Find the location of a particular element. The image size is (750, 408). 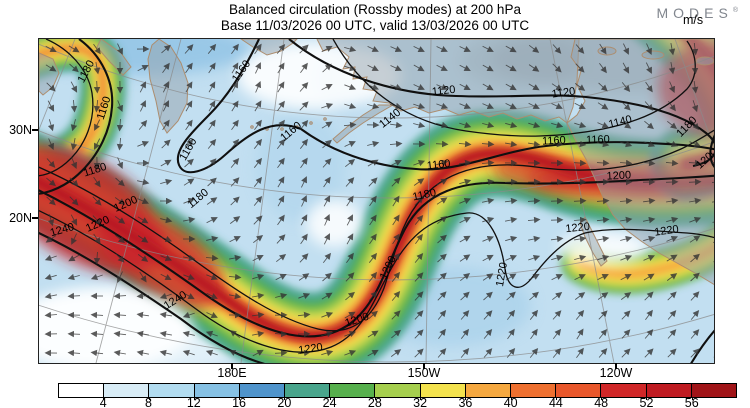

colorbar-segments is located at coordinates (397, 390).